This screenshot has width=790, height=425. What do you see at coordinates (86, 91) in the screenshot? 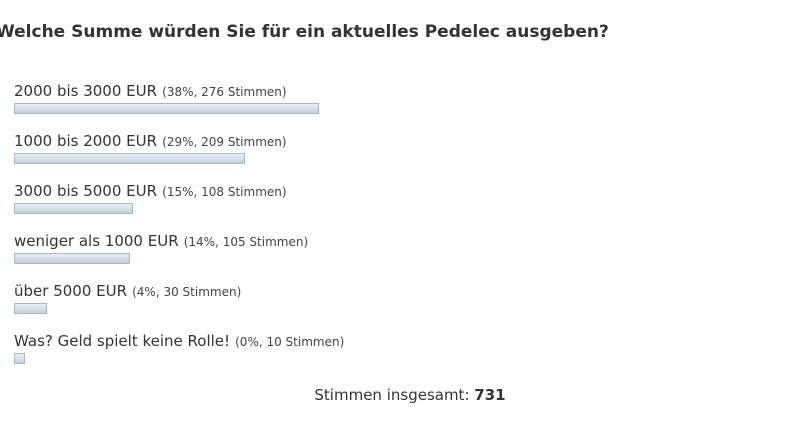
I see `option-label: 2000 bis 3000 EUR` at bounding box center [86, 91].